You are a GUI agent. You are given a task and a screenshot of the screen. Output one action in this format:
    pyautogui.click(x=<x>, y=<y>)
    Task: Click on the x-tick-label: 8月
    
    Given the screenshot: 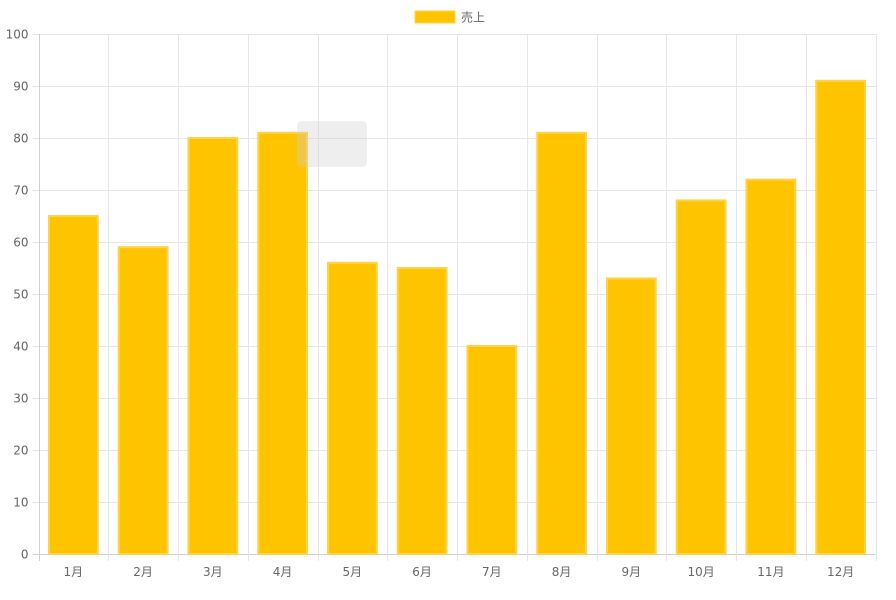 What is the action you would take?
    pyautogui.click(x=562, y=572)
    